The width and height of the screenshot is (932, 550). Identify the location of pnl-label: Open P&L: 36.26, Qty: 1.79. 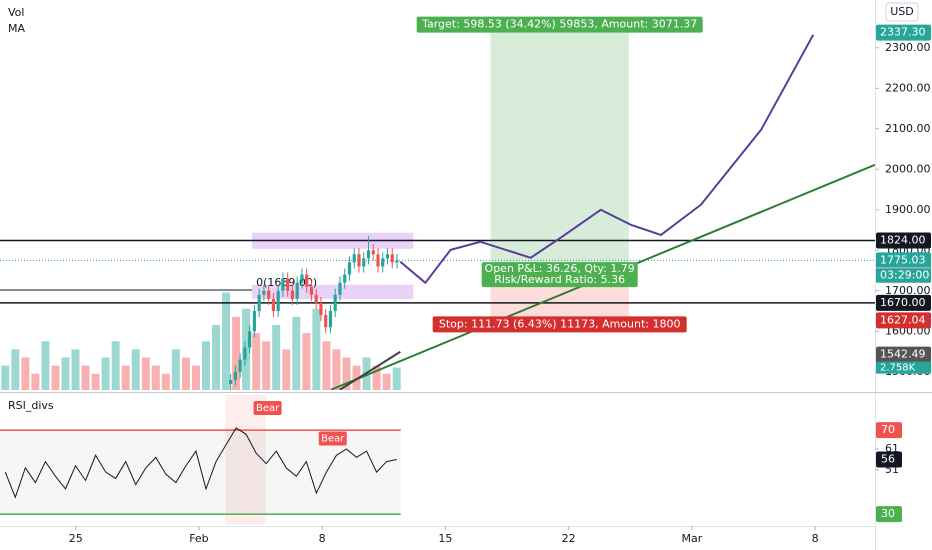
(560, 268).